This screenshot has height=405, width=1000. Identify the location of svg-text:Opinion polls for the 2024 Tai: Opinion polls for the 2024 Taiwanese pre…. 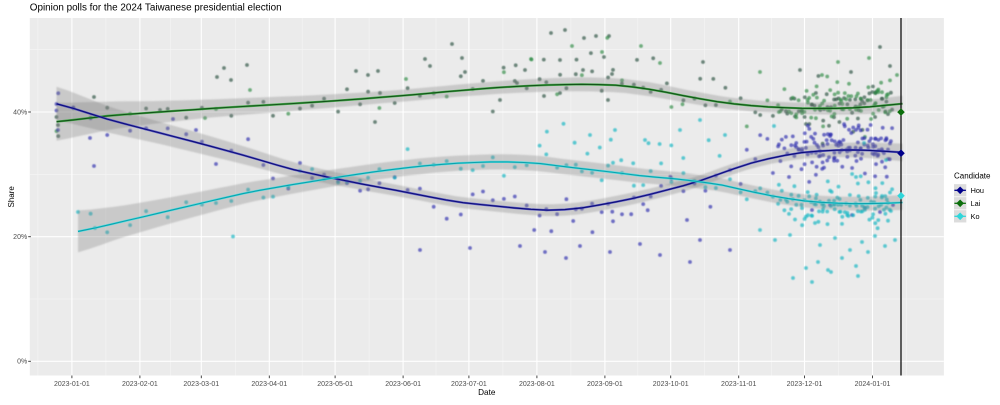
(156, 8).